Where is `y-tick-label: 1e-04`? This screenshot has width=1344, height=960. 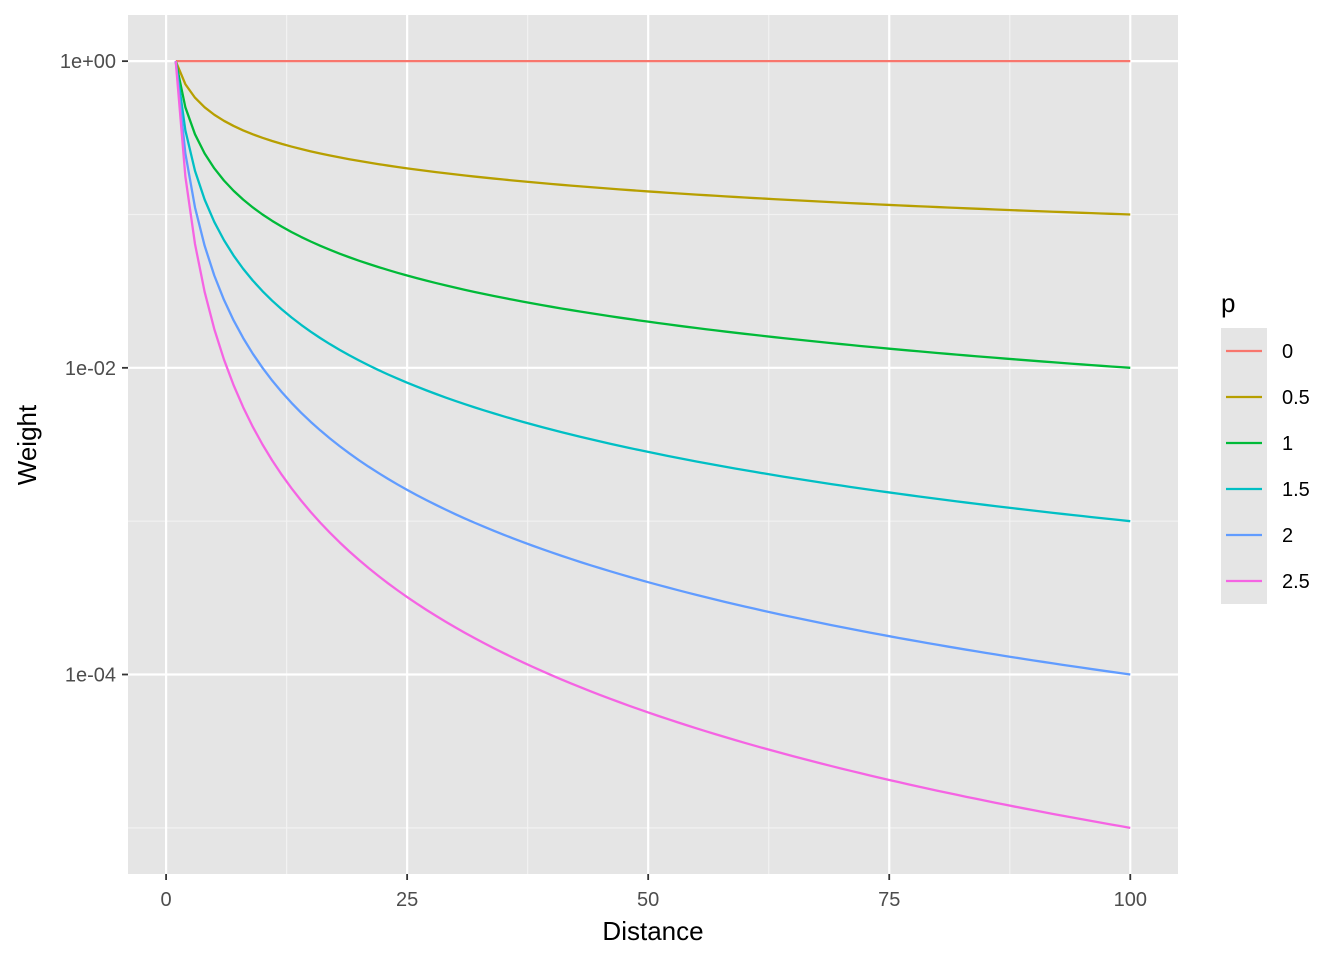
y-tick-label: 1e-04 is located at coordinates (90, 676).